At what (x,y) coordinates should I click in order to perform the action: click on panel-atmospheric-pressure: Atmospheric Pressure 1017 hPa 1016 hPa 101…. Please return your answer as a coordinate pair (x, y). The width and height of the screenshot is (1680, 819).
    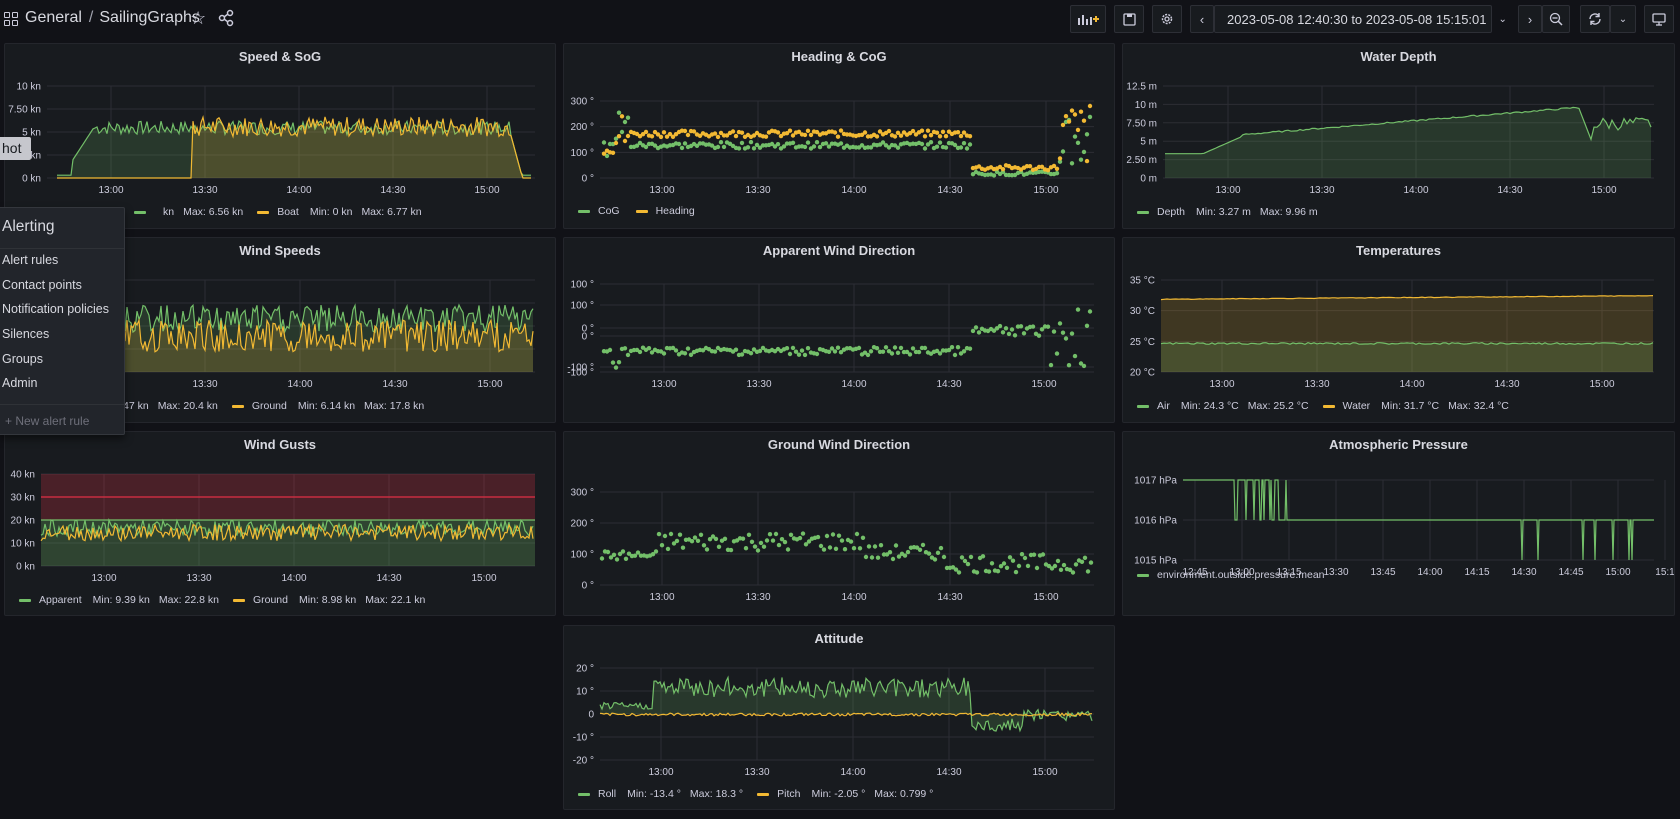
    Looking at the image, I should click on (1398, 523).